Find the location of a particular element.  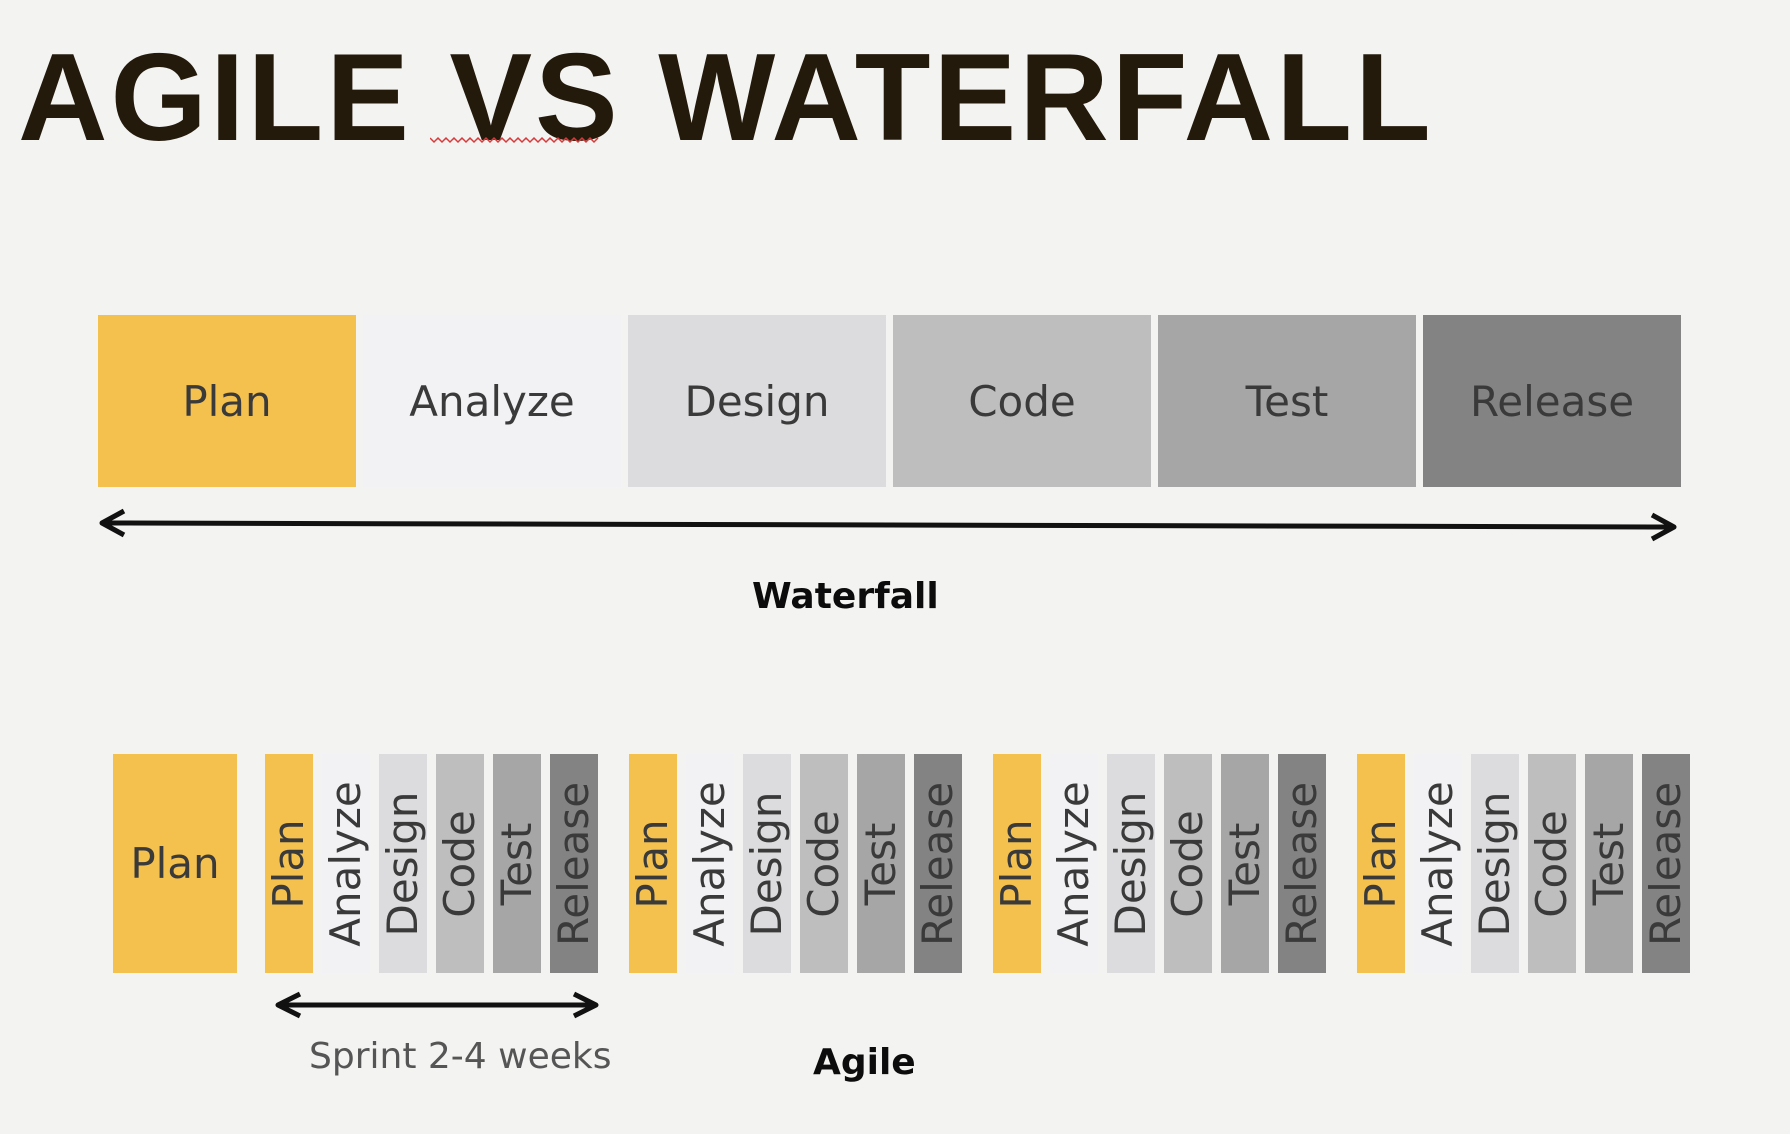

waterfall-phase-plan: Plan is located at coordinates (227, 401).